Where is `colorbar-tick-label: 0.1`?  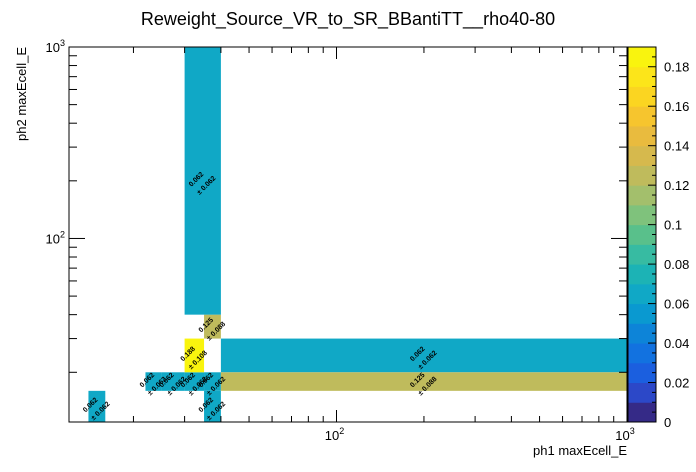 colorbar-tick-label: 0.1 is located at coordinates (673, 225).